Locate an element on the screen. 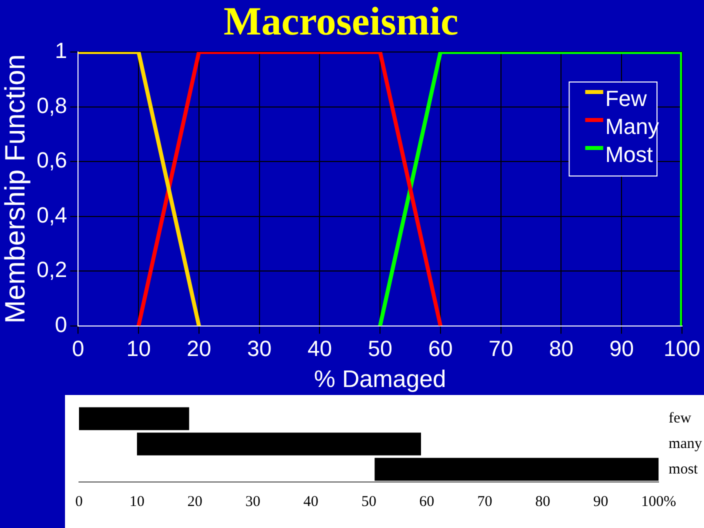  legend-label: Few is located at coordinates (626, 99).